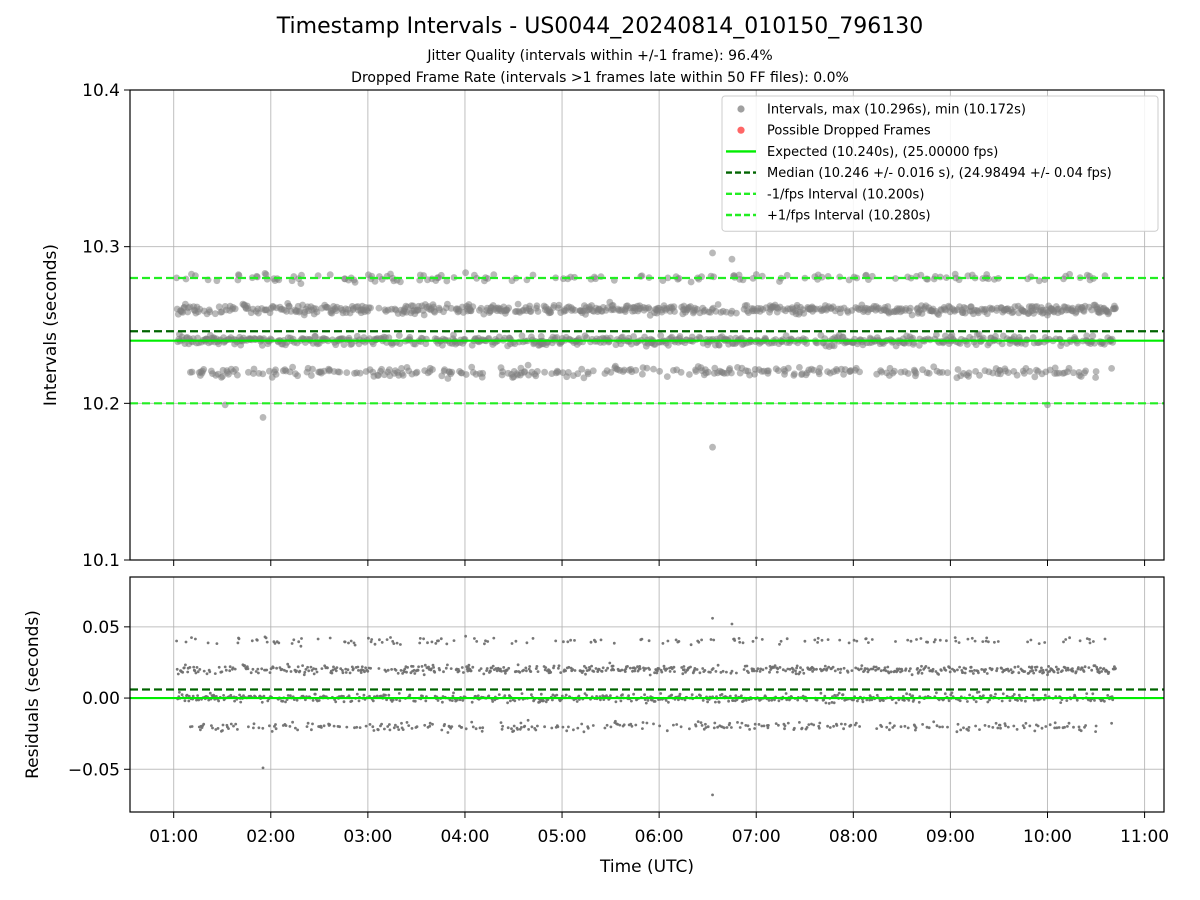  Describe the element at coordinates (853, 837) in the screenshot. I see `x-tick-label: 08:00` at that location.